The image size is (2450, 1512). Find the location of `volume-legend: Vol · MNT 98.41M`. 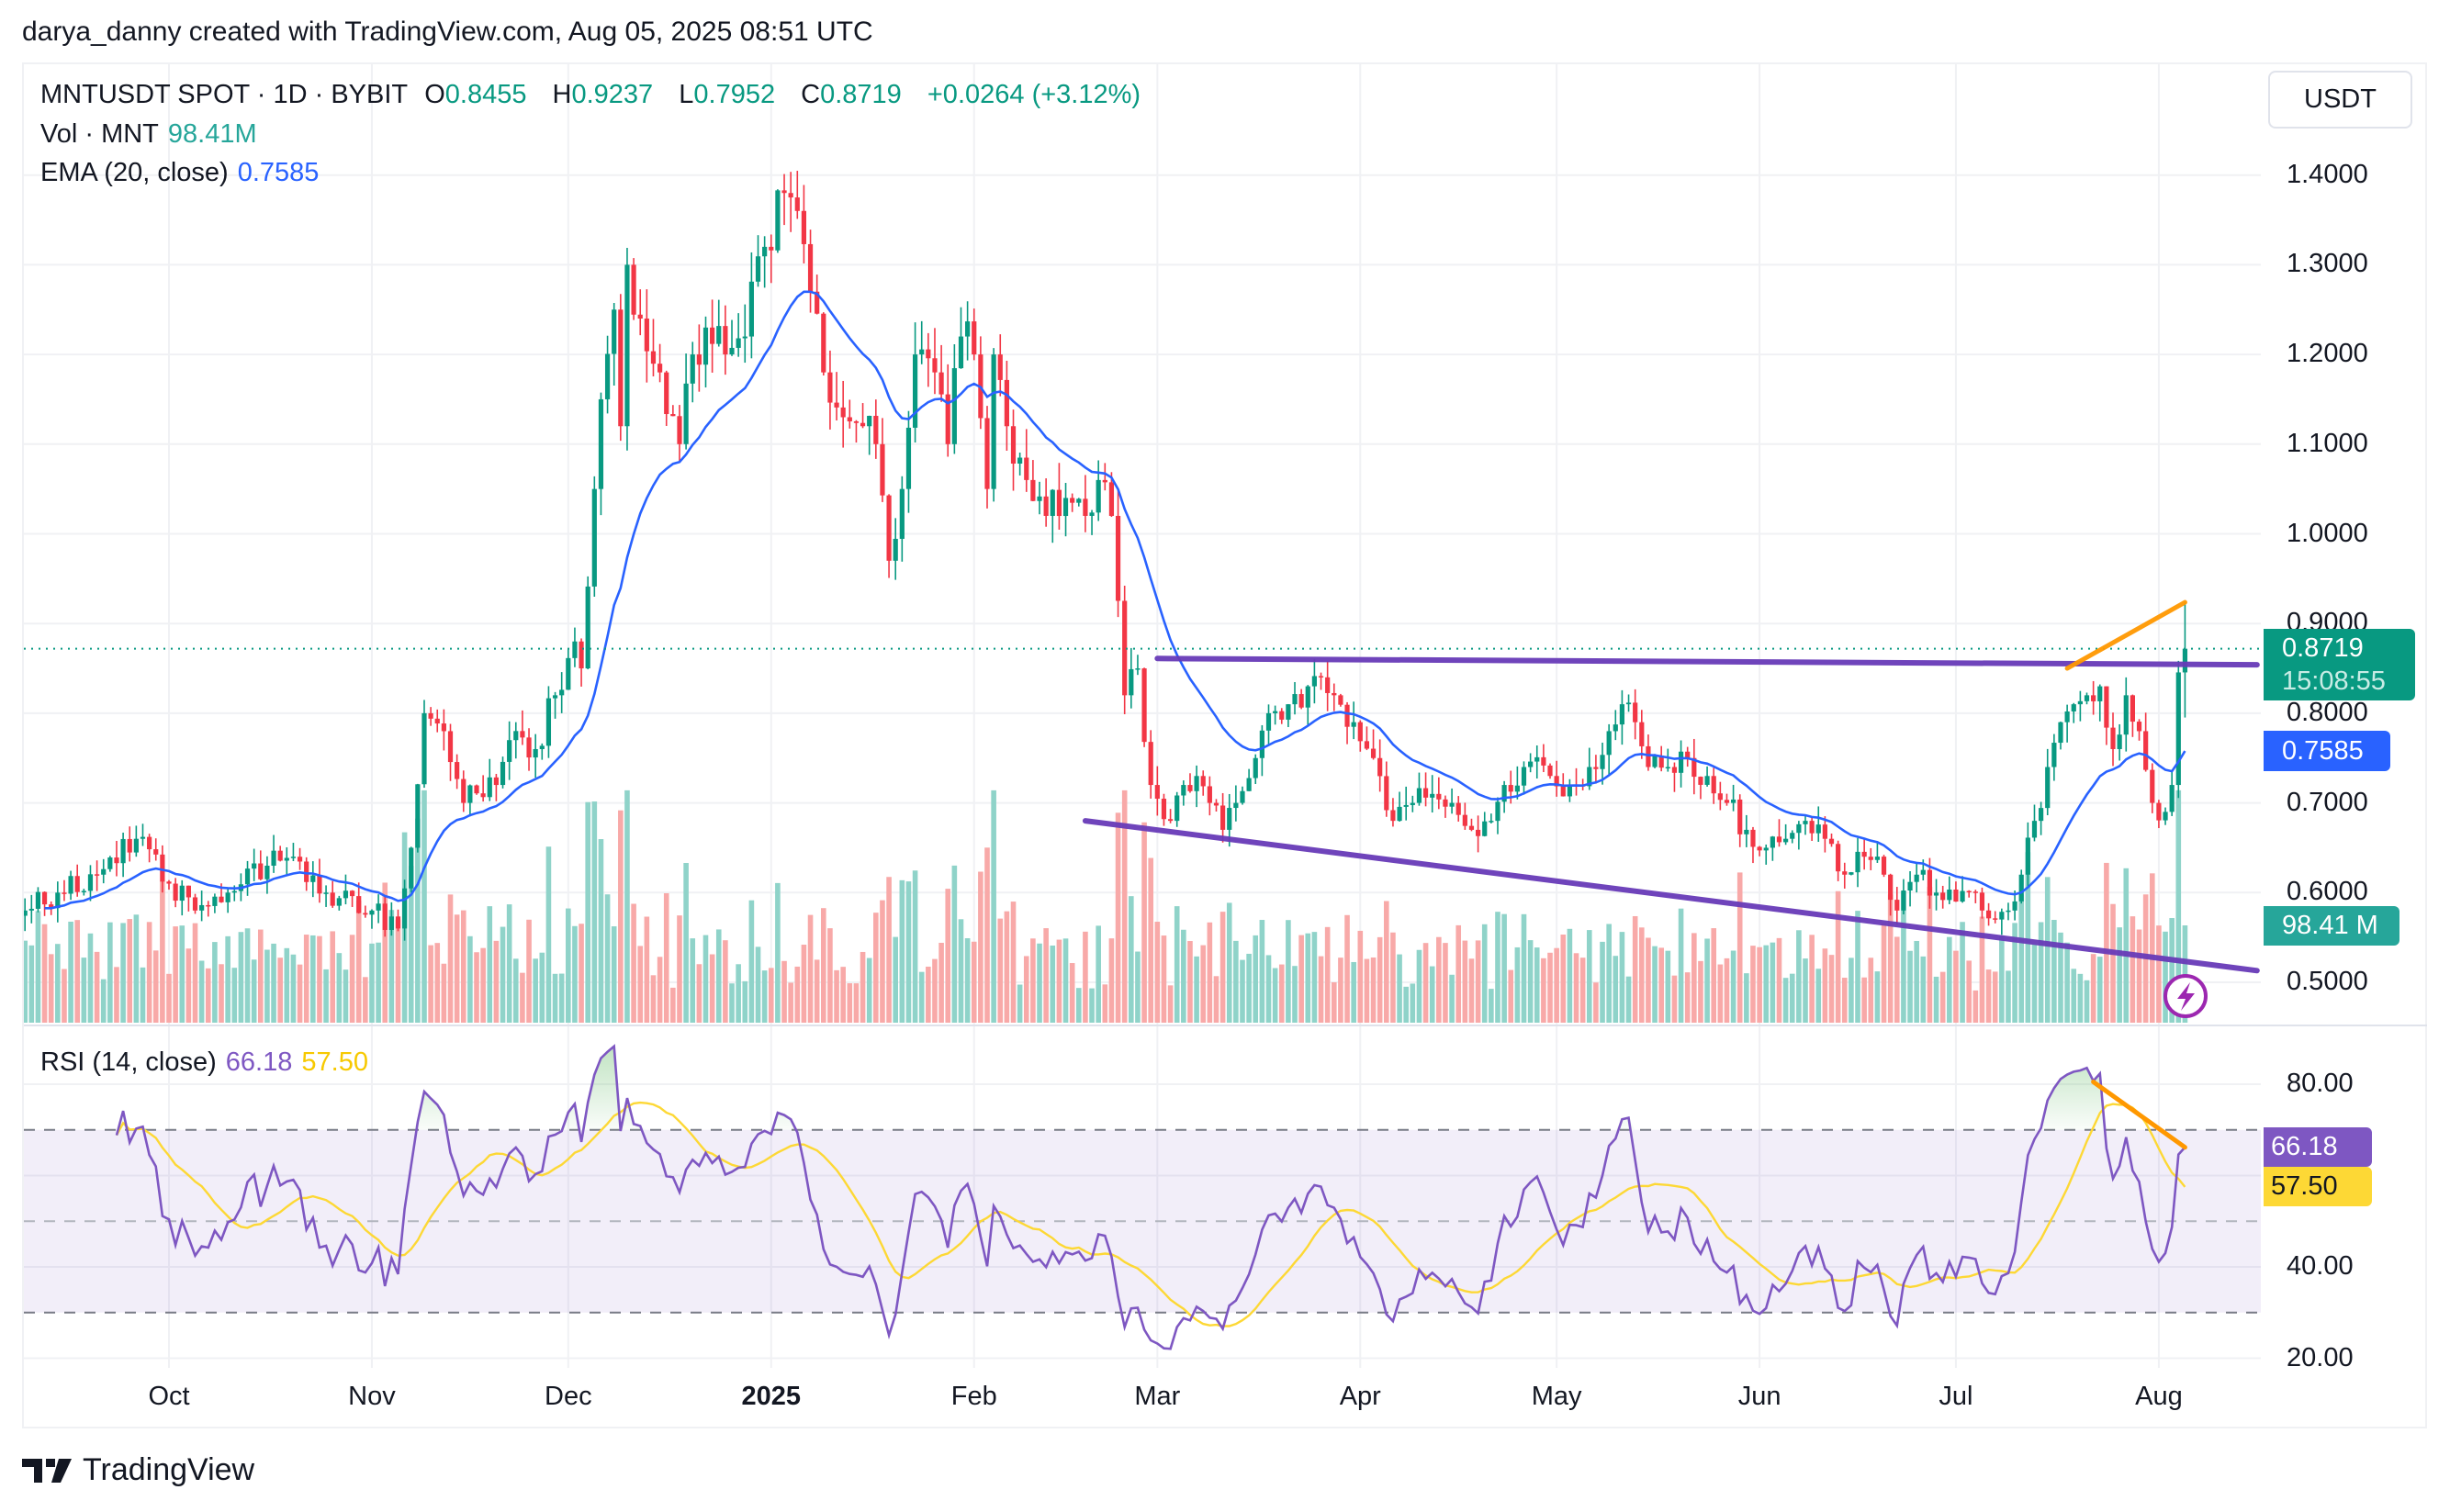

volume-legend: Vol · MNT 98.41M is located at coordinates (153, 134).